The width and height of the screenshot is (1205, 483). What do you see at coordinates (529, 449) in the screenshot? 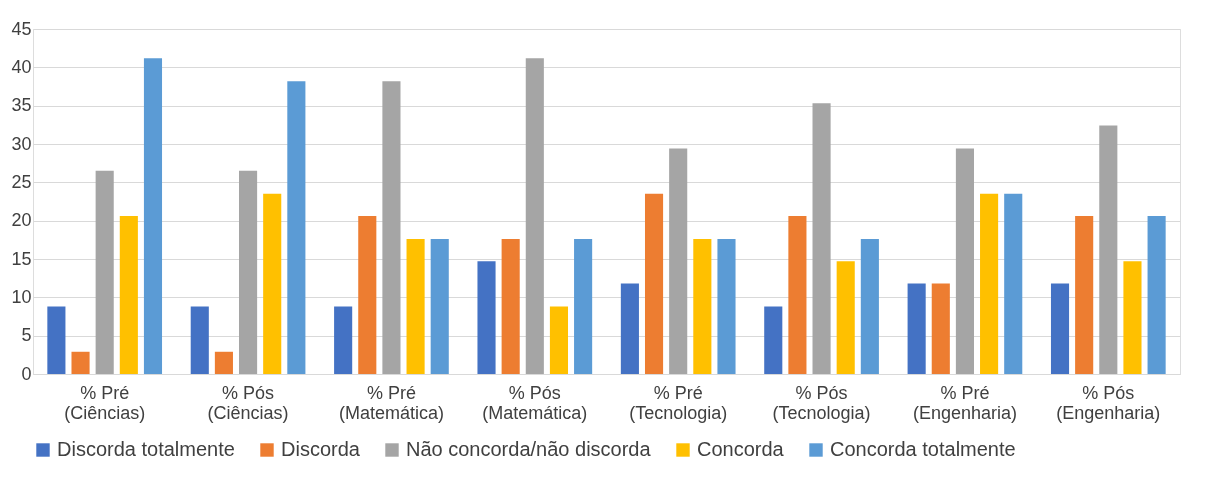
I see `legend-label: Não concorda/não discorda` at bounding box center [529, 449].